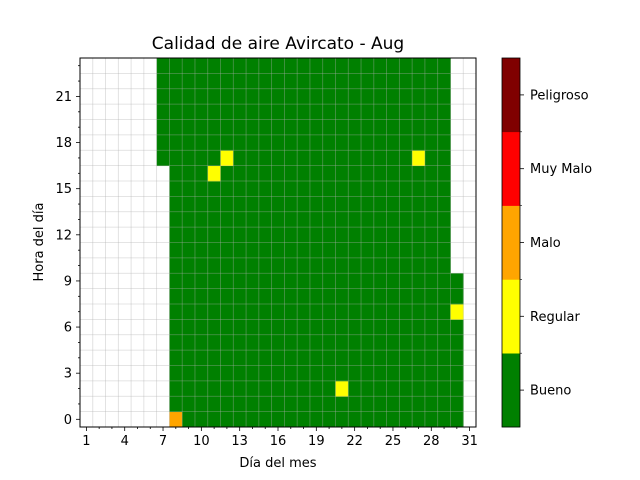  Describe the element at coordinates (68, 374) in the screenshot. I see `y-tick-label: 3` at that location.